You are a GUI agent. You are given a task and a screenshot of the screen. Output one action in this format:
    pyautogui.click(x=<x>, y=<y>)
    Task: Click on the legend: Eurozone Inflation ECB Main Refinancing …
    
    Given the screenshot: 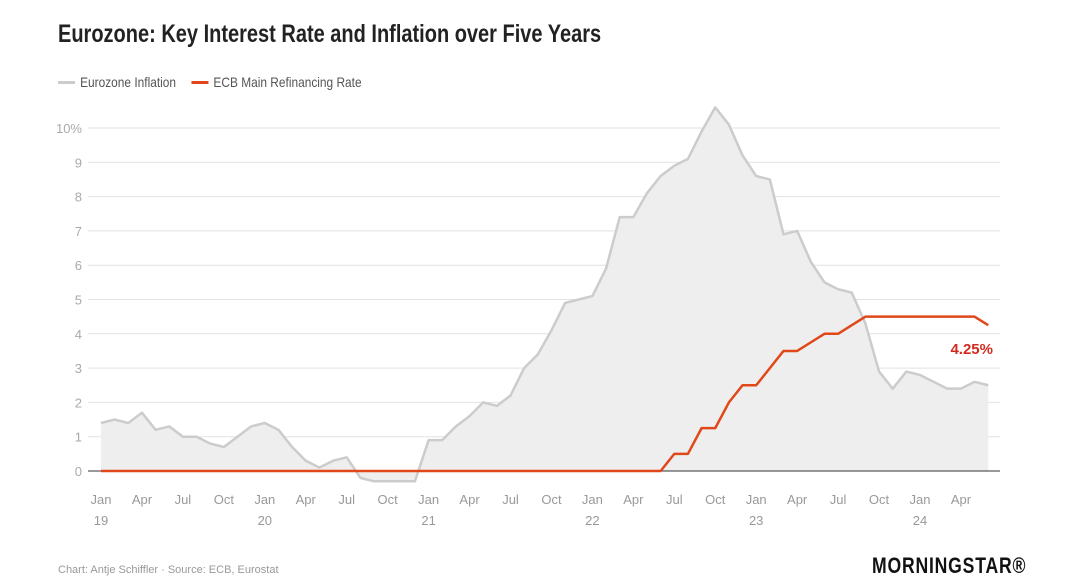 What is the action you would take?
    pyautogui.click(x=210, y=82)
    